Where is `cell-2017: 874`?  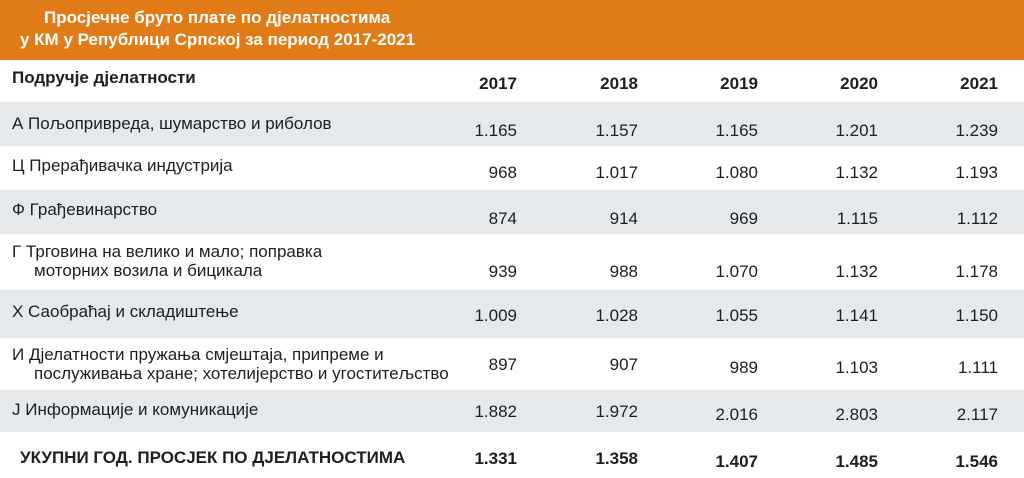 cell-2017: 874 is located at coordinates (502, 218).